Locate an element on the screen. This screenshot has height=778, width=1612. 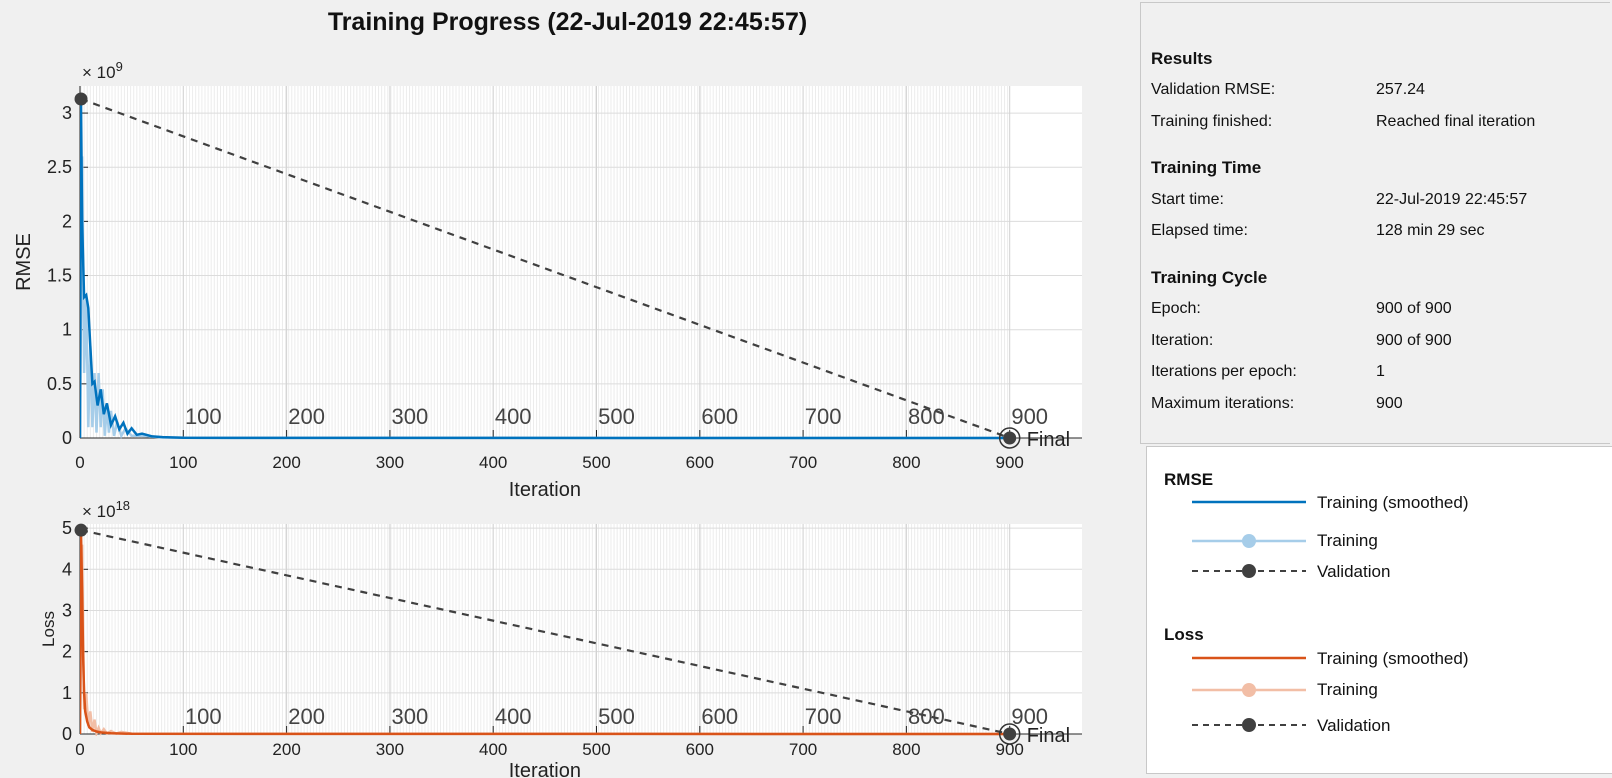
elapsed-time-value: 128 min 29 sec is located at coordinates (1430, 230).